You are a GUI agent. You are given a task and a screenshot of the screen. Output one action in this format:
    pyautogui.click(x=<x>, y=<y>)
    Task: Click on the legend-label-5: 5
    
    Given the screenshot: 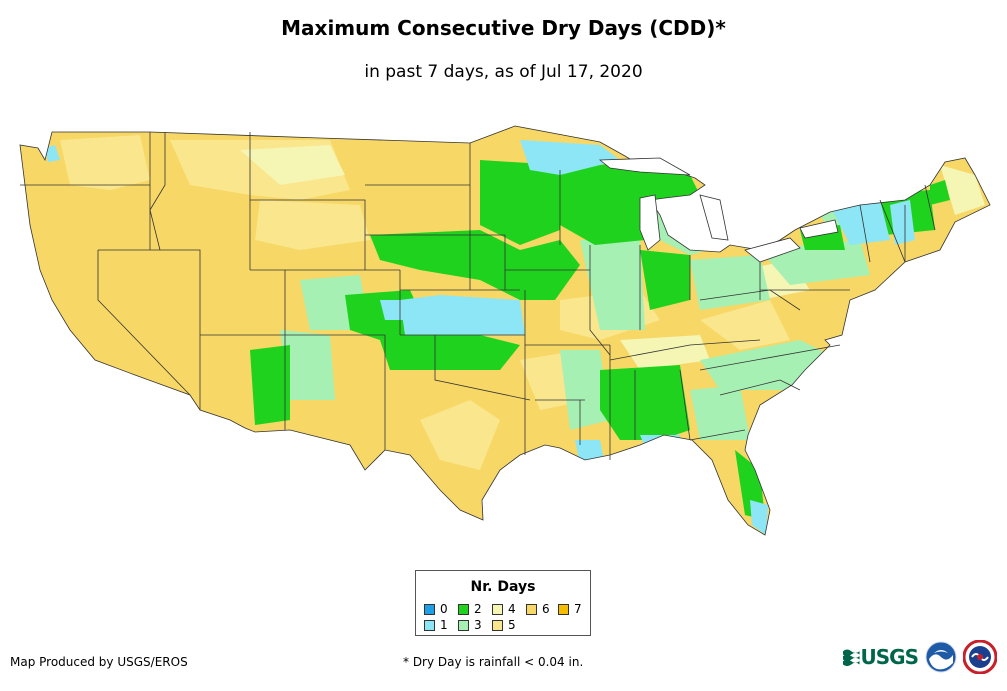 What is the action you would take?
    pyautogui.click(x=512, y=625)
    